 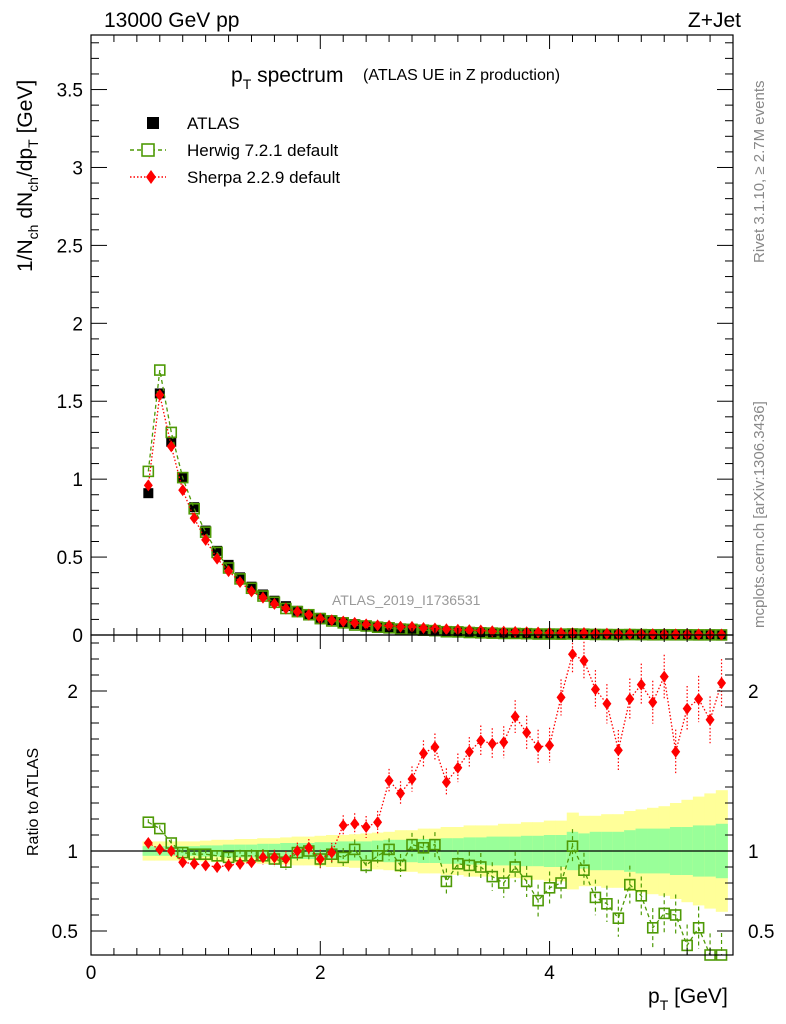 I want to click on legend-marker-sherpa, so click(x=151, y=177).